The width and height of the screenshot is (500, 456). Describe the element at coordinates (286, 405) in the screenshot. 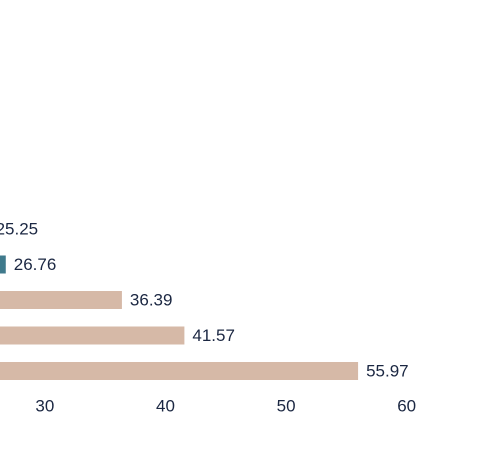

I see `x-tick-label: 50` at that location.